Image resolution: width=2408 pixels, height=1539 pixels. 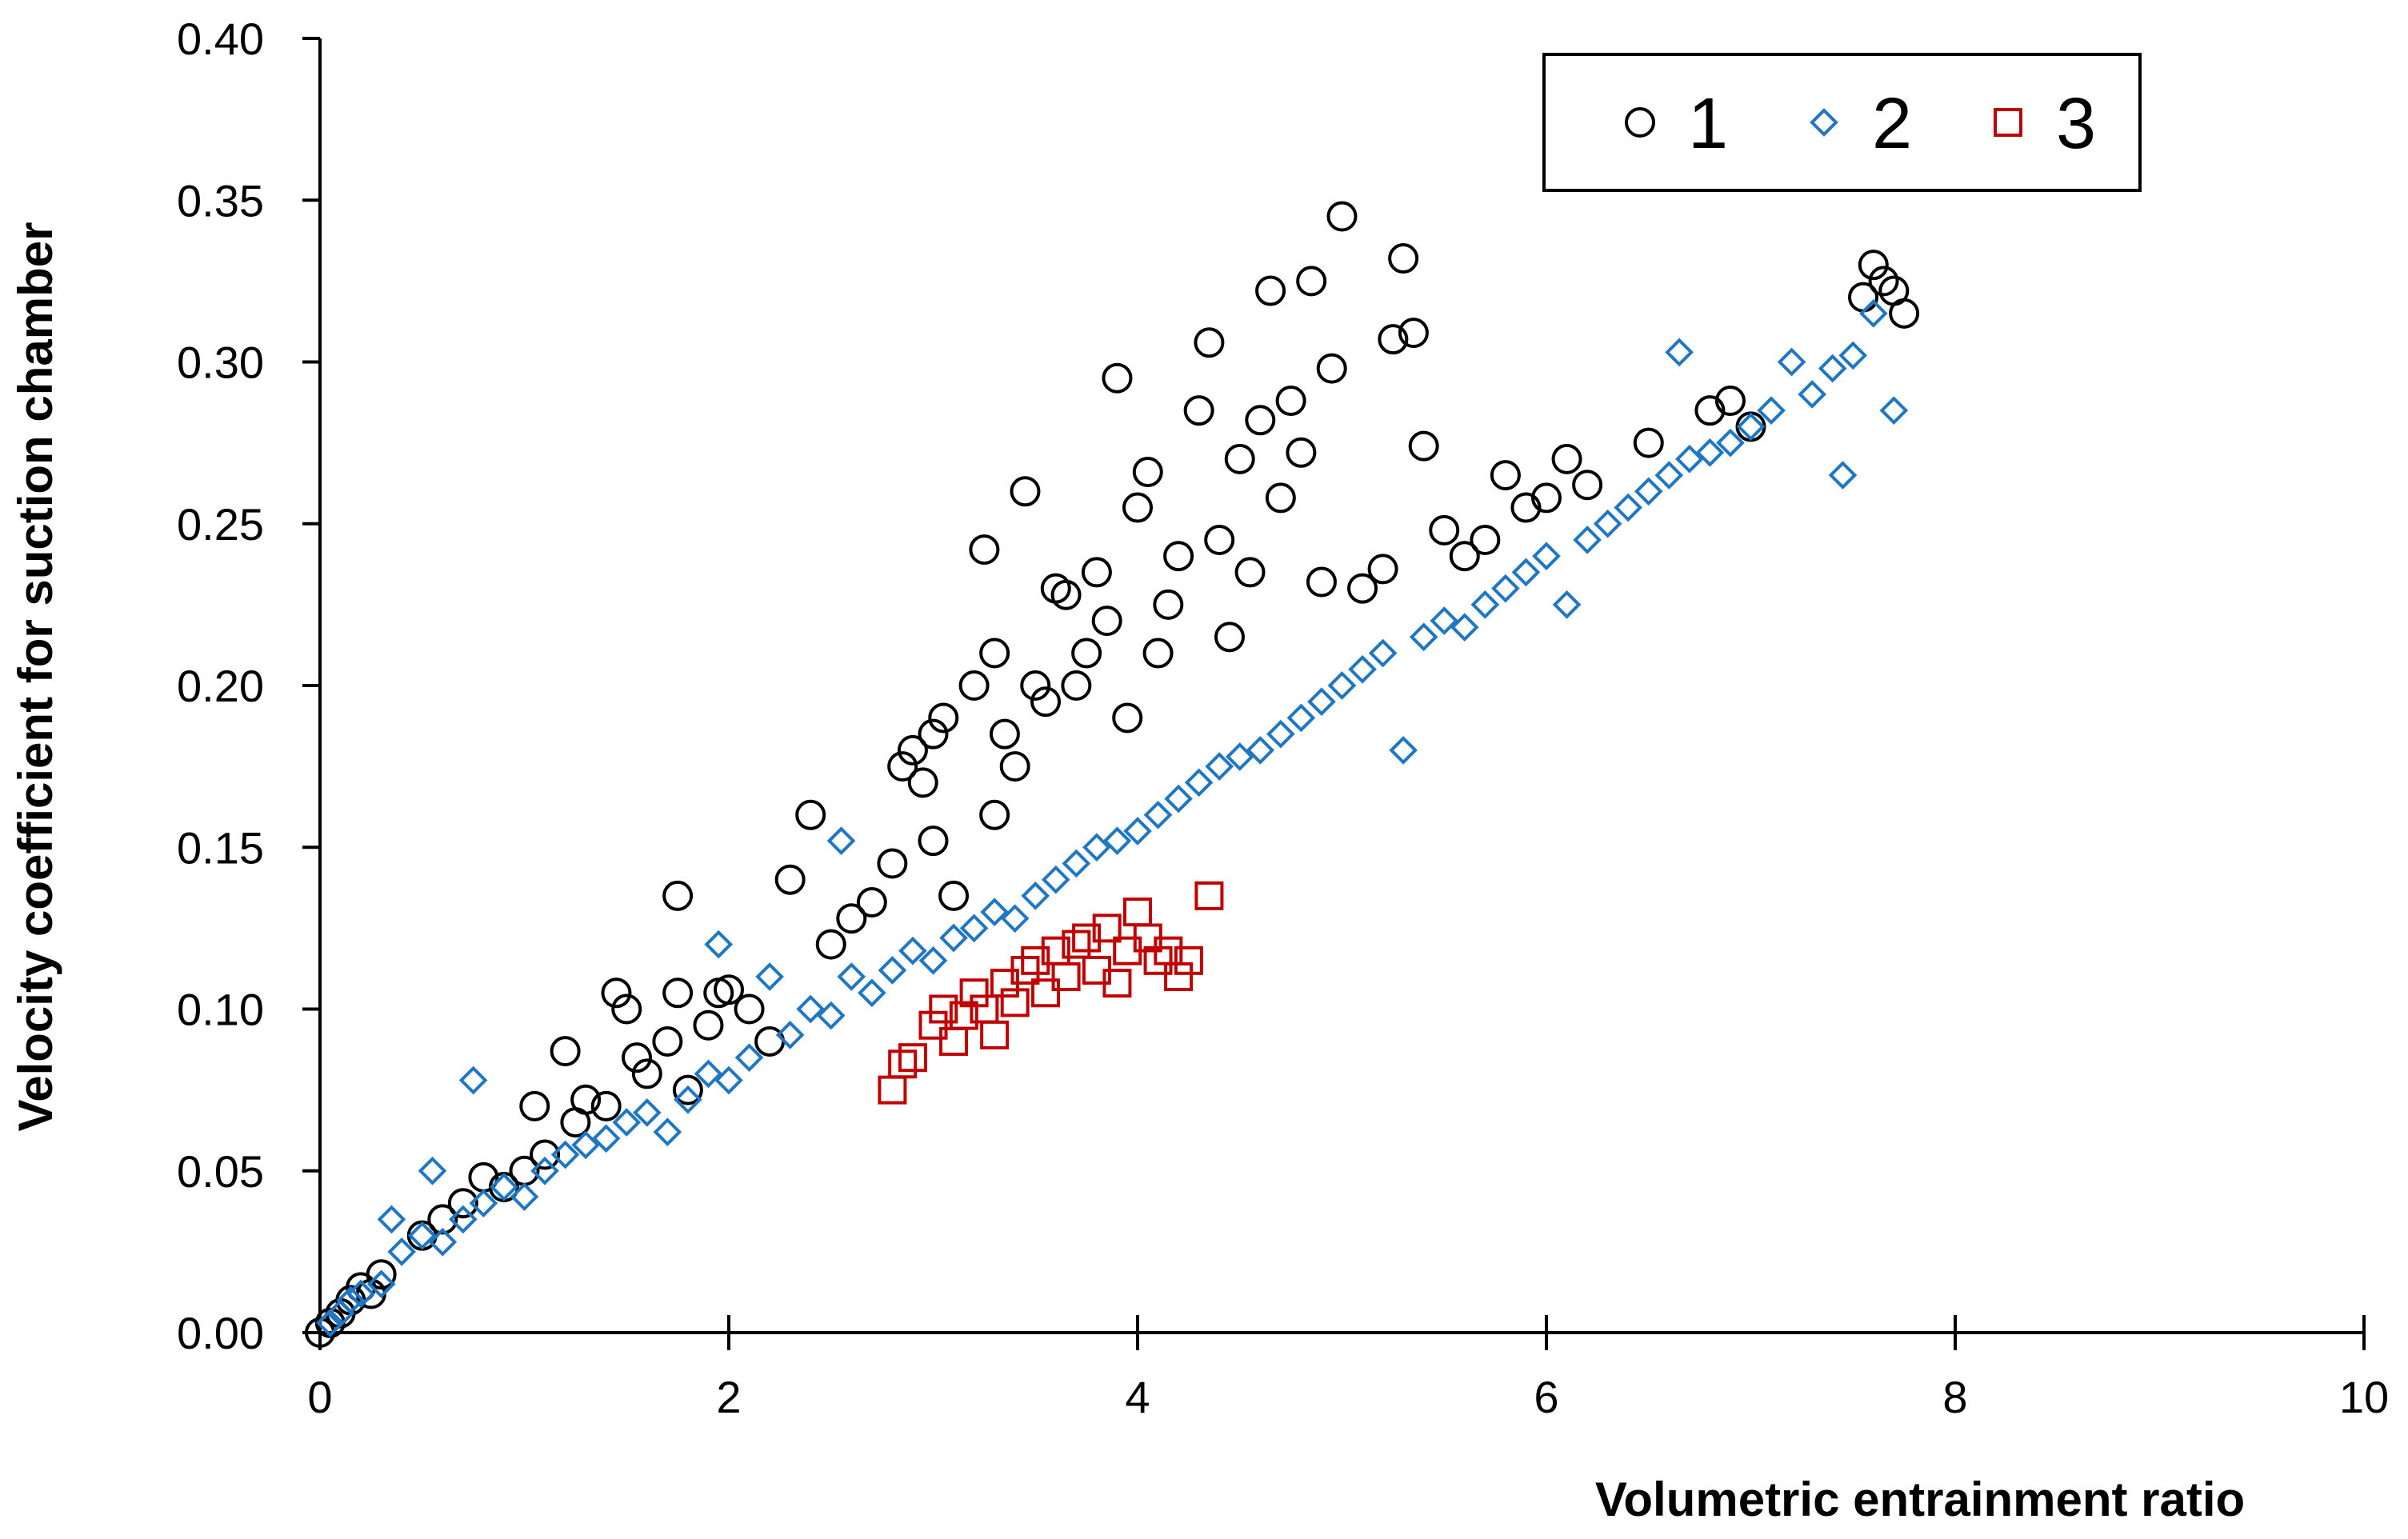 I want to click on legend-label-3: 3, so click(x=2076, y=124).